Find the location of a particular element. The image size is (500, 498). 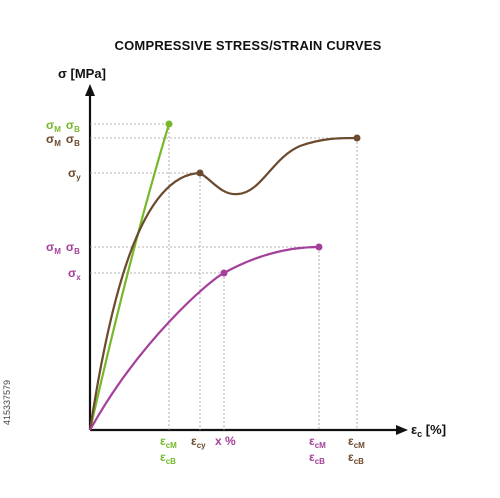

y-label-brown-yield: σy is located at coordinates (74, 174).